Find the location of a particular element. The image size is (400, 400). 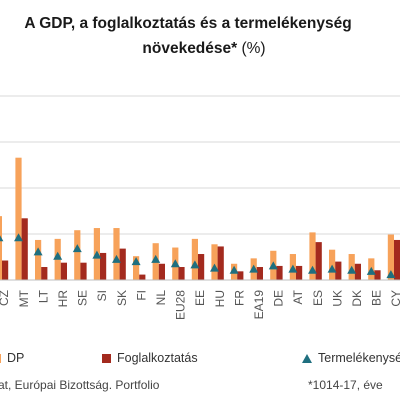

legend-label-gdp: DP is located at coordinates (16, 358).